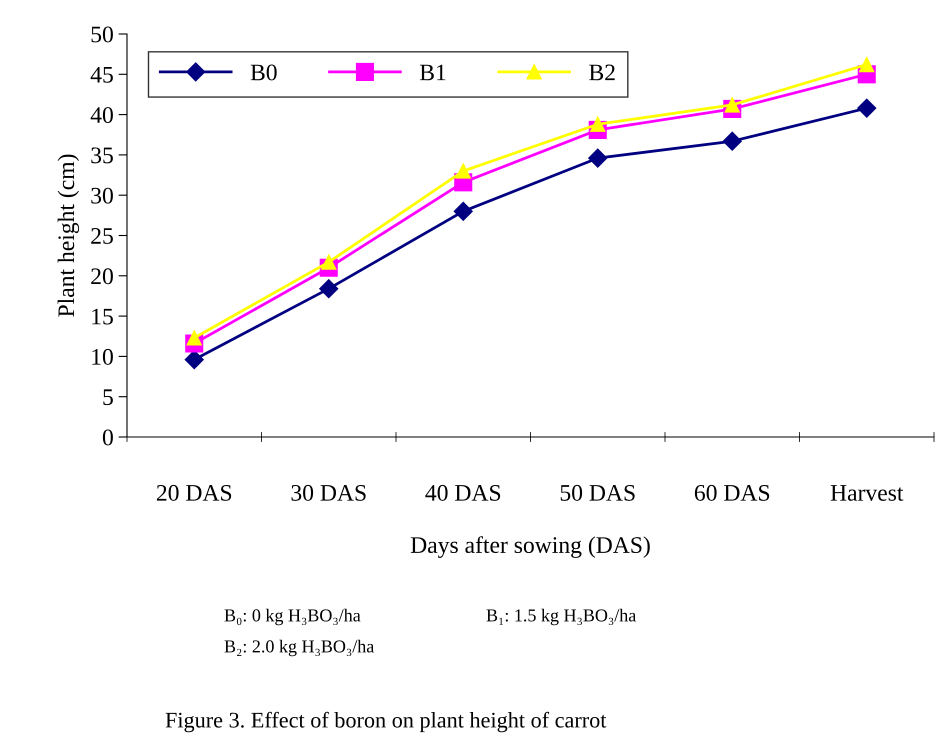  What do you see at coordinates (292, 617) in the screenshot?
I see `text: B₀: 0 kg H₃BO₃/ha` at bounding box center [292, 617].